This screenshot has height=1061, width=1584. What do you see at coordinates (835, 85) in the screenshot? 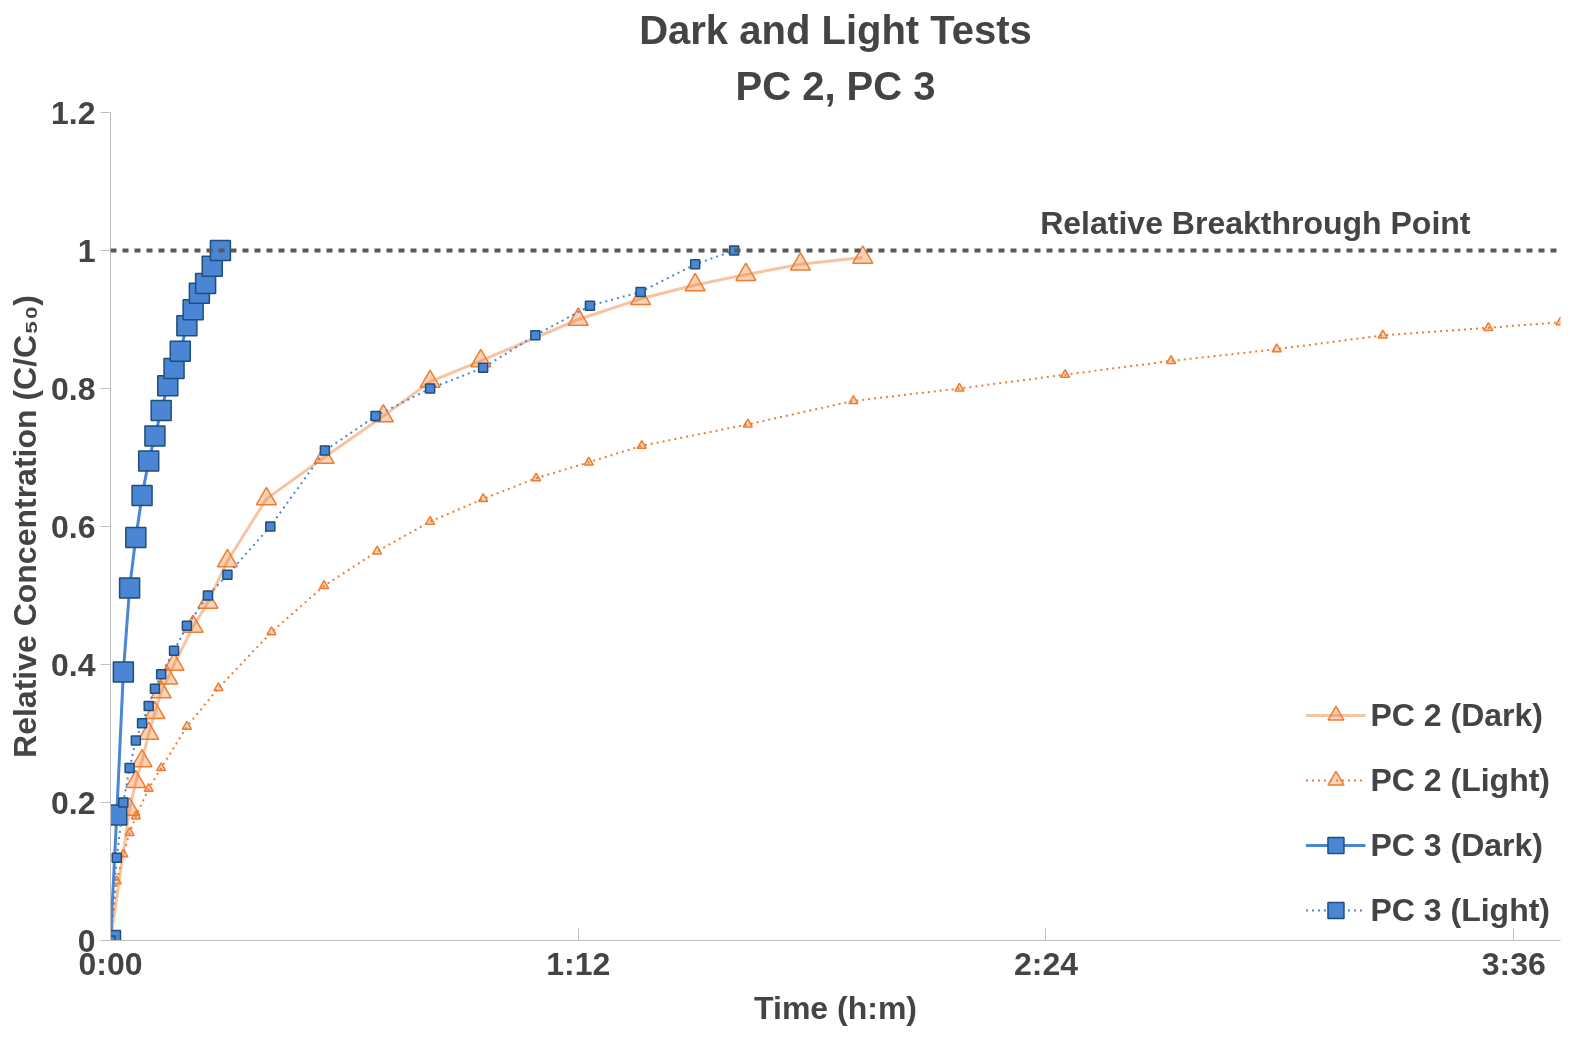
I see `chart-subtitle: PC 2, PC 3` at bounding box center [835, 85].